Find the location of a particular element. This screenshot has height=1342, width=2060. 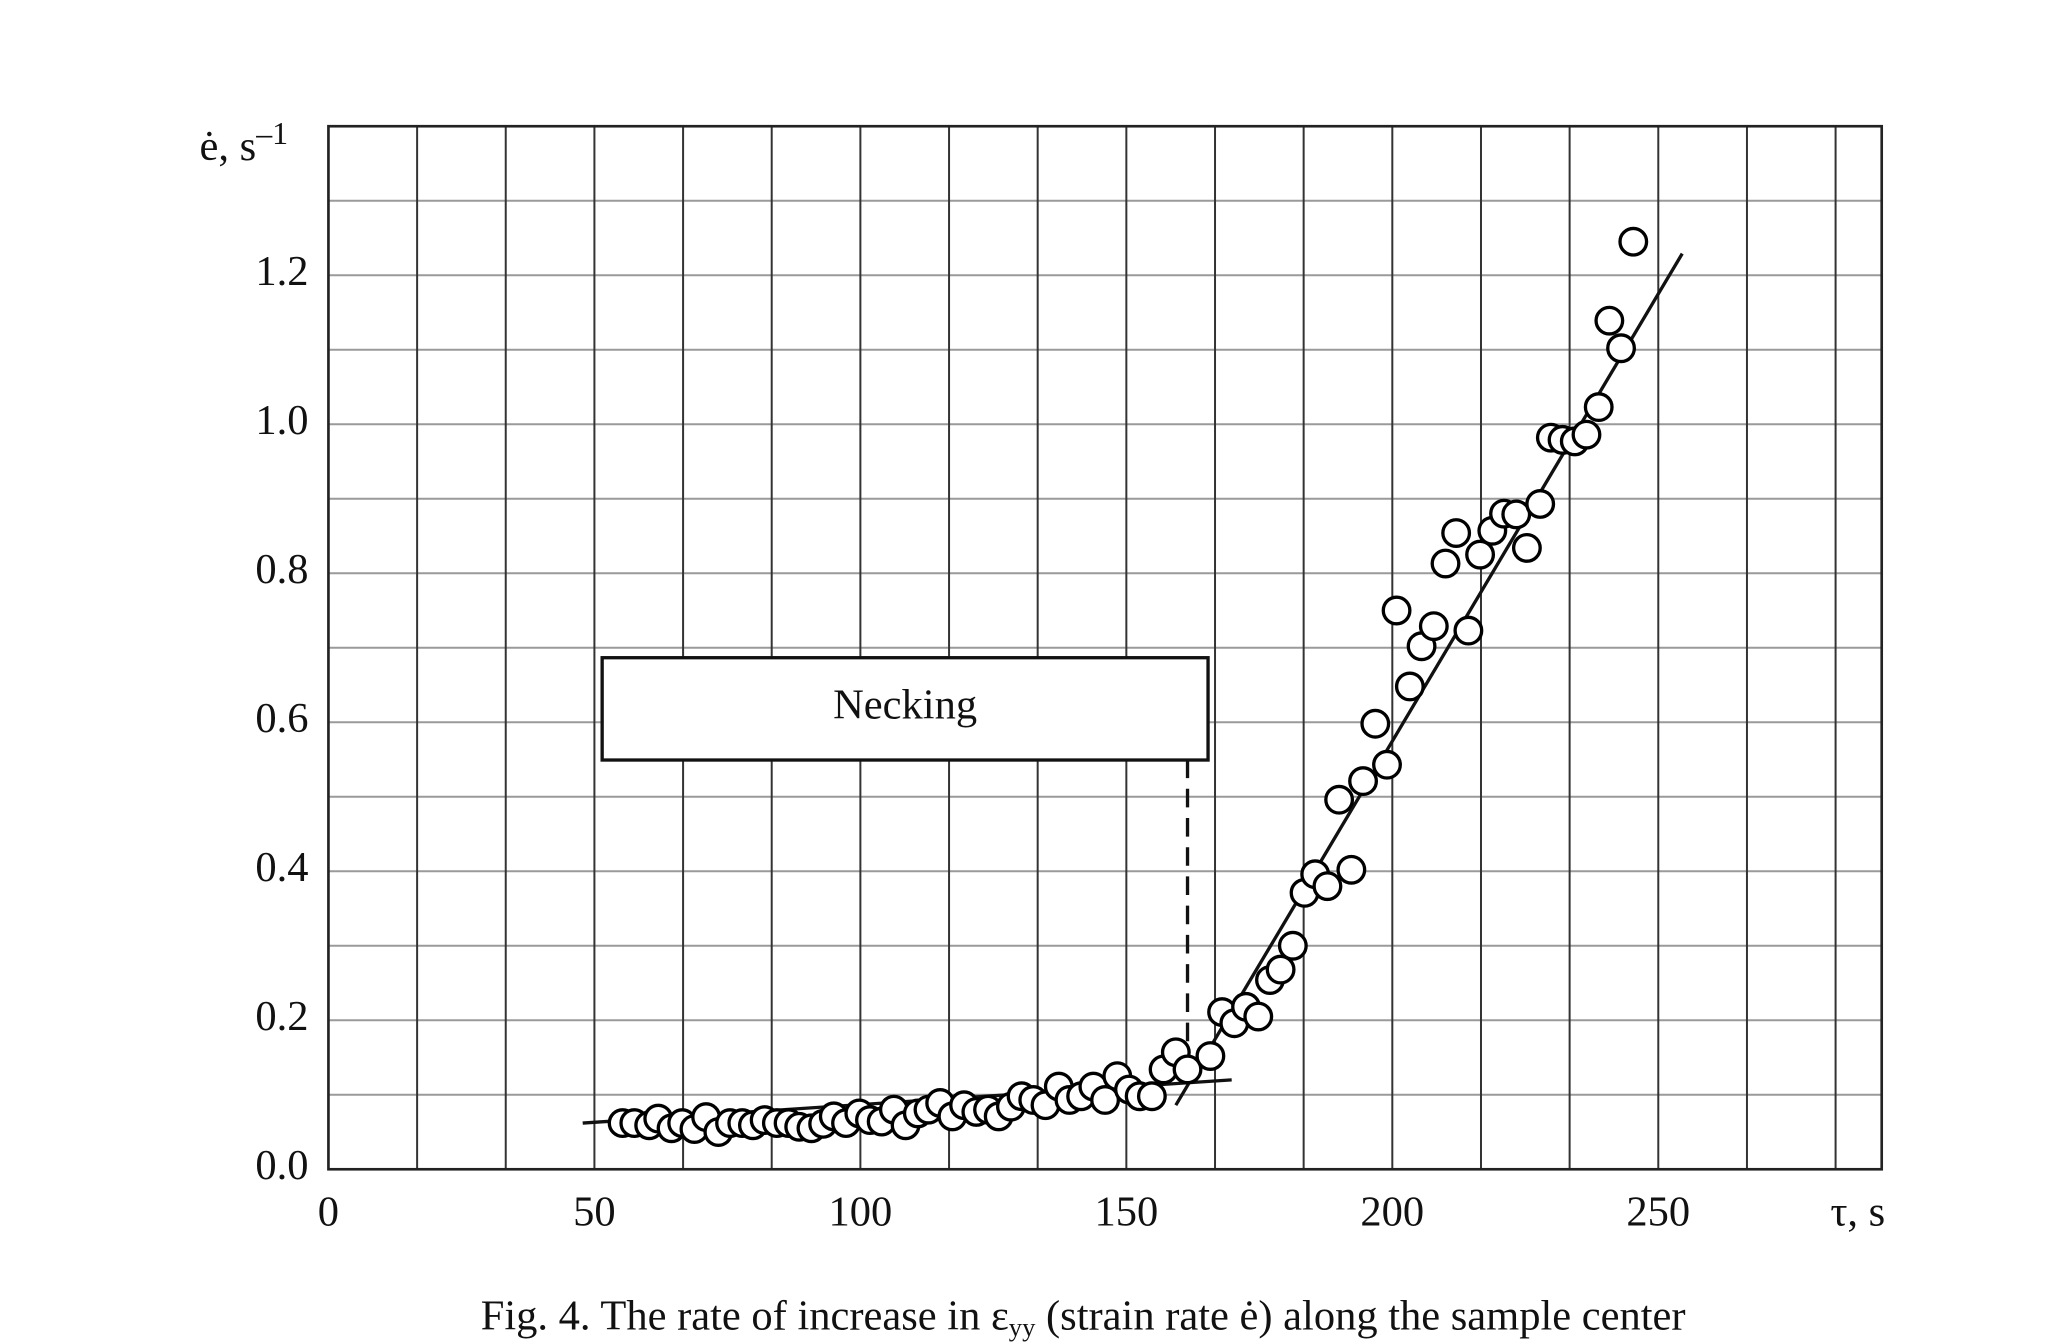

y-tick-label: 1.2 is located at coordinates (281, 271).